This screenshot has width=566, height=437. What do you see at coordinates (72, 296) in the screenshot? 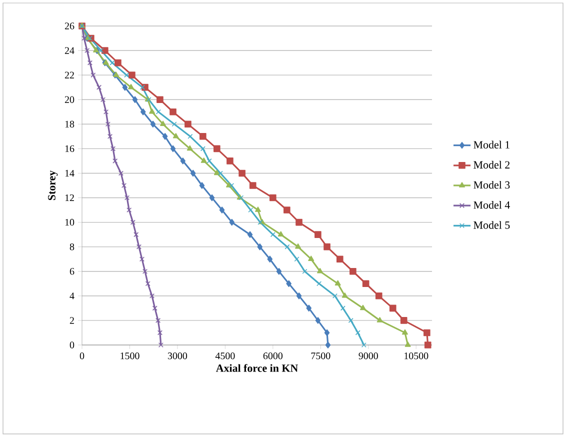
I see `y-tick-label: 4` at bounding box center [72, 296].